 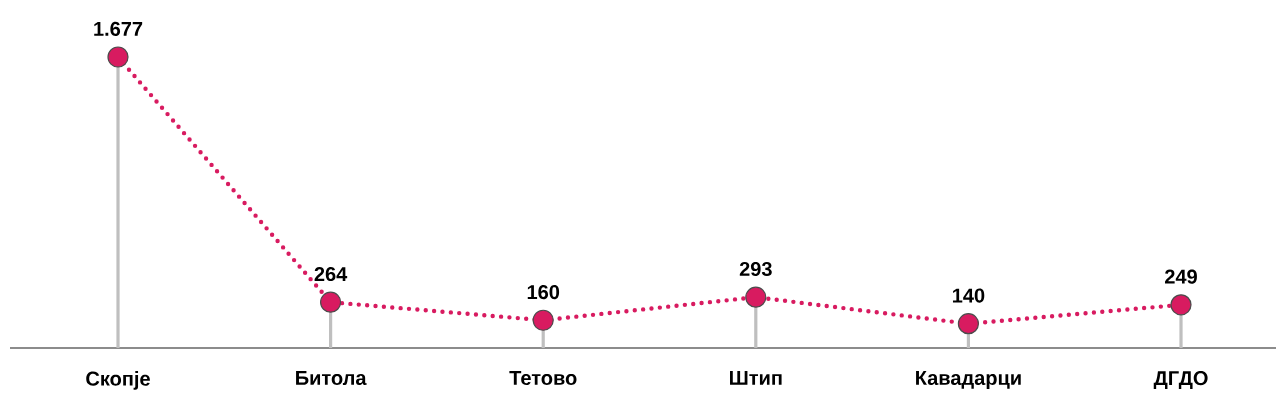 What do you see at coordinates (1181, 276) in the screenshot?
I see `data-label: 249` at bounding box center [1181, 276].